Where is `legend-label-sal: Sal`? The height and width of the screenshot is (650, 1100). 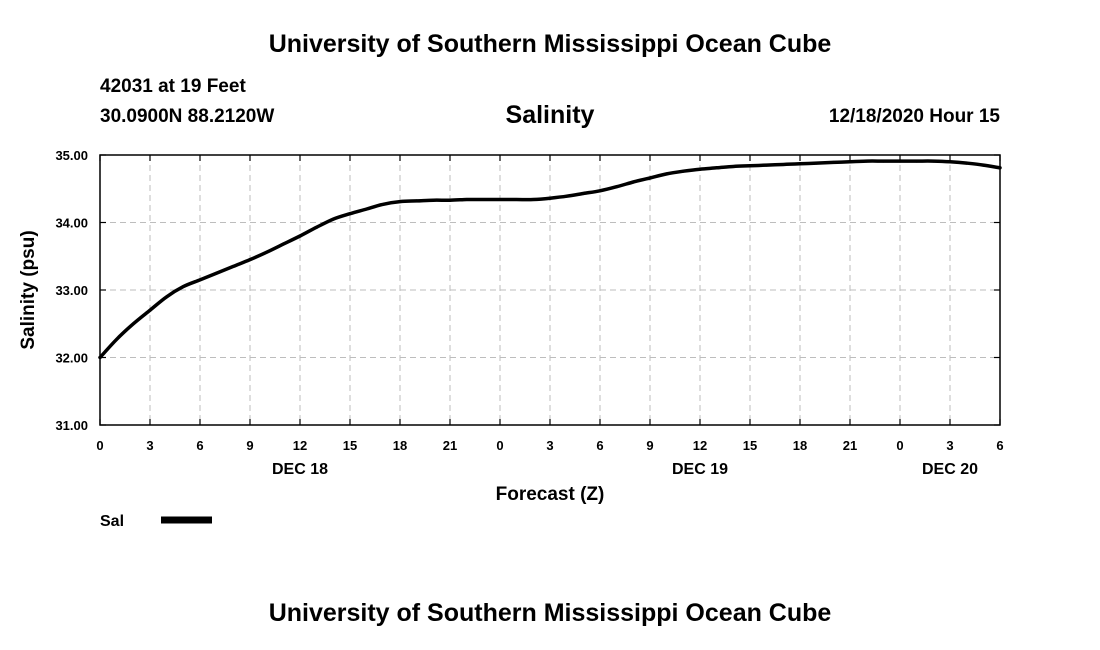
legend-label-sal: Sal is located at coordinates (112, 521).